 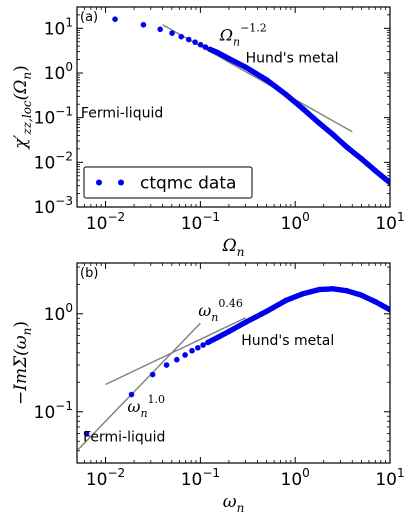 What do you see at coordinates (89, 273) in the screenshot?
I see `panel-label: (b)` at bounding box center [89, 273].